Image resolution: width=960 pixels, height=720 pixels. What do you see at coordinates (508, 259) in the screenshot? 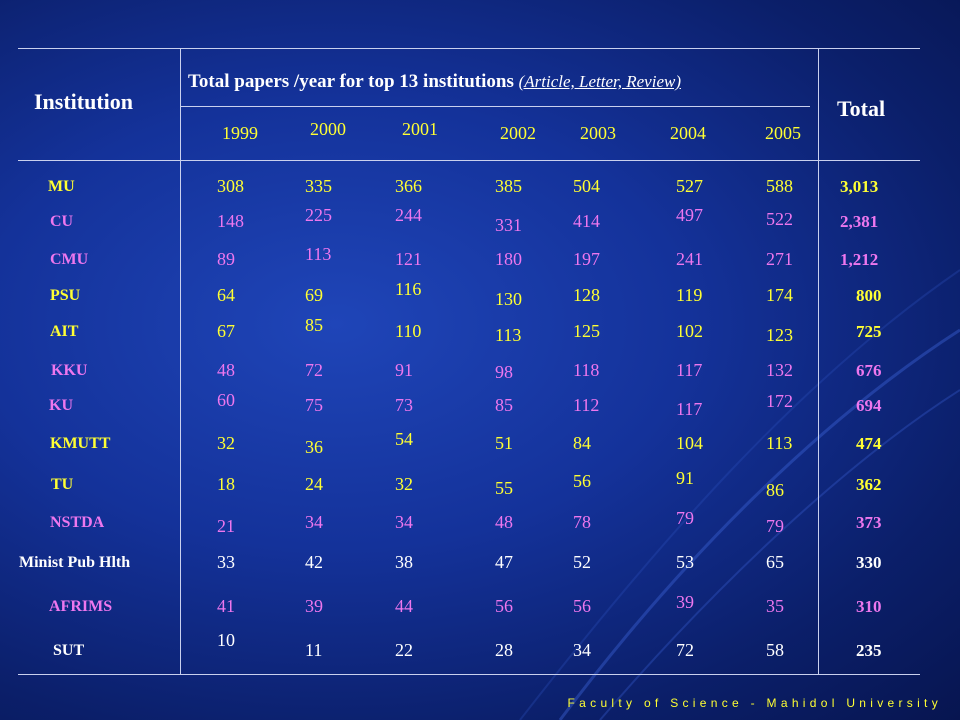
I see `cell-value: 180` at bounding box center [508, 259].